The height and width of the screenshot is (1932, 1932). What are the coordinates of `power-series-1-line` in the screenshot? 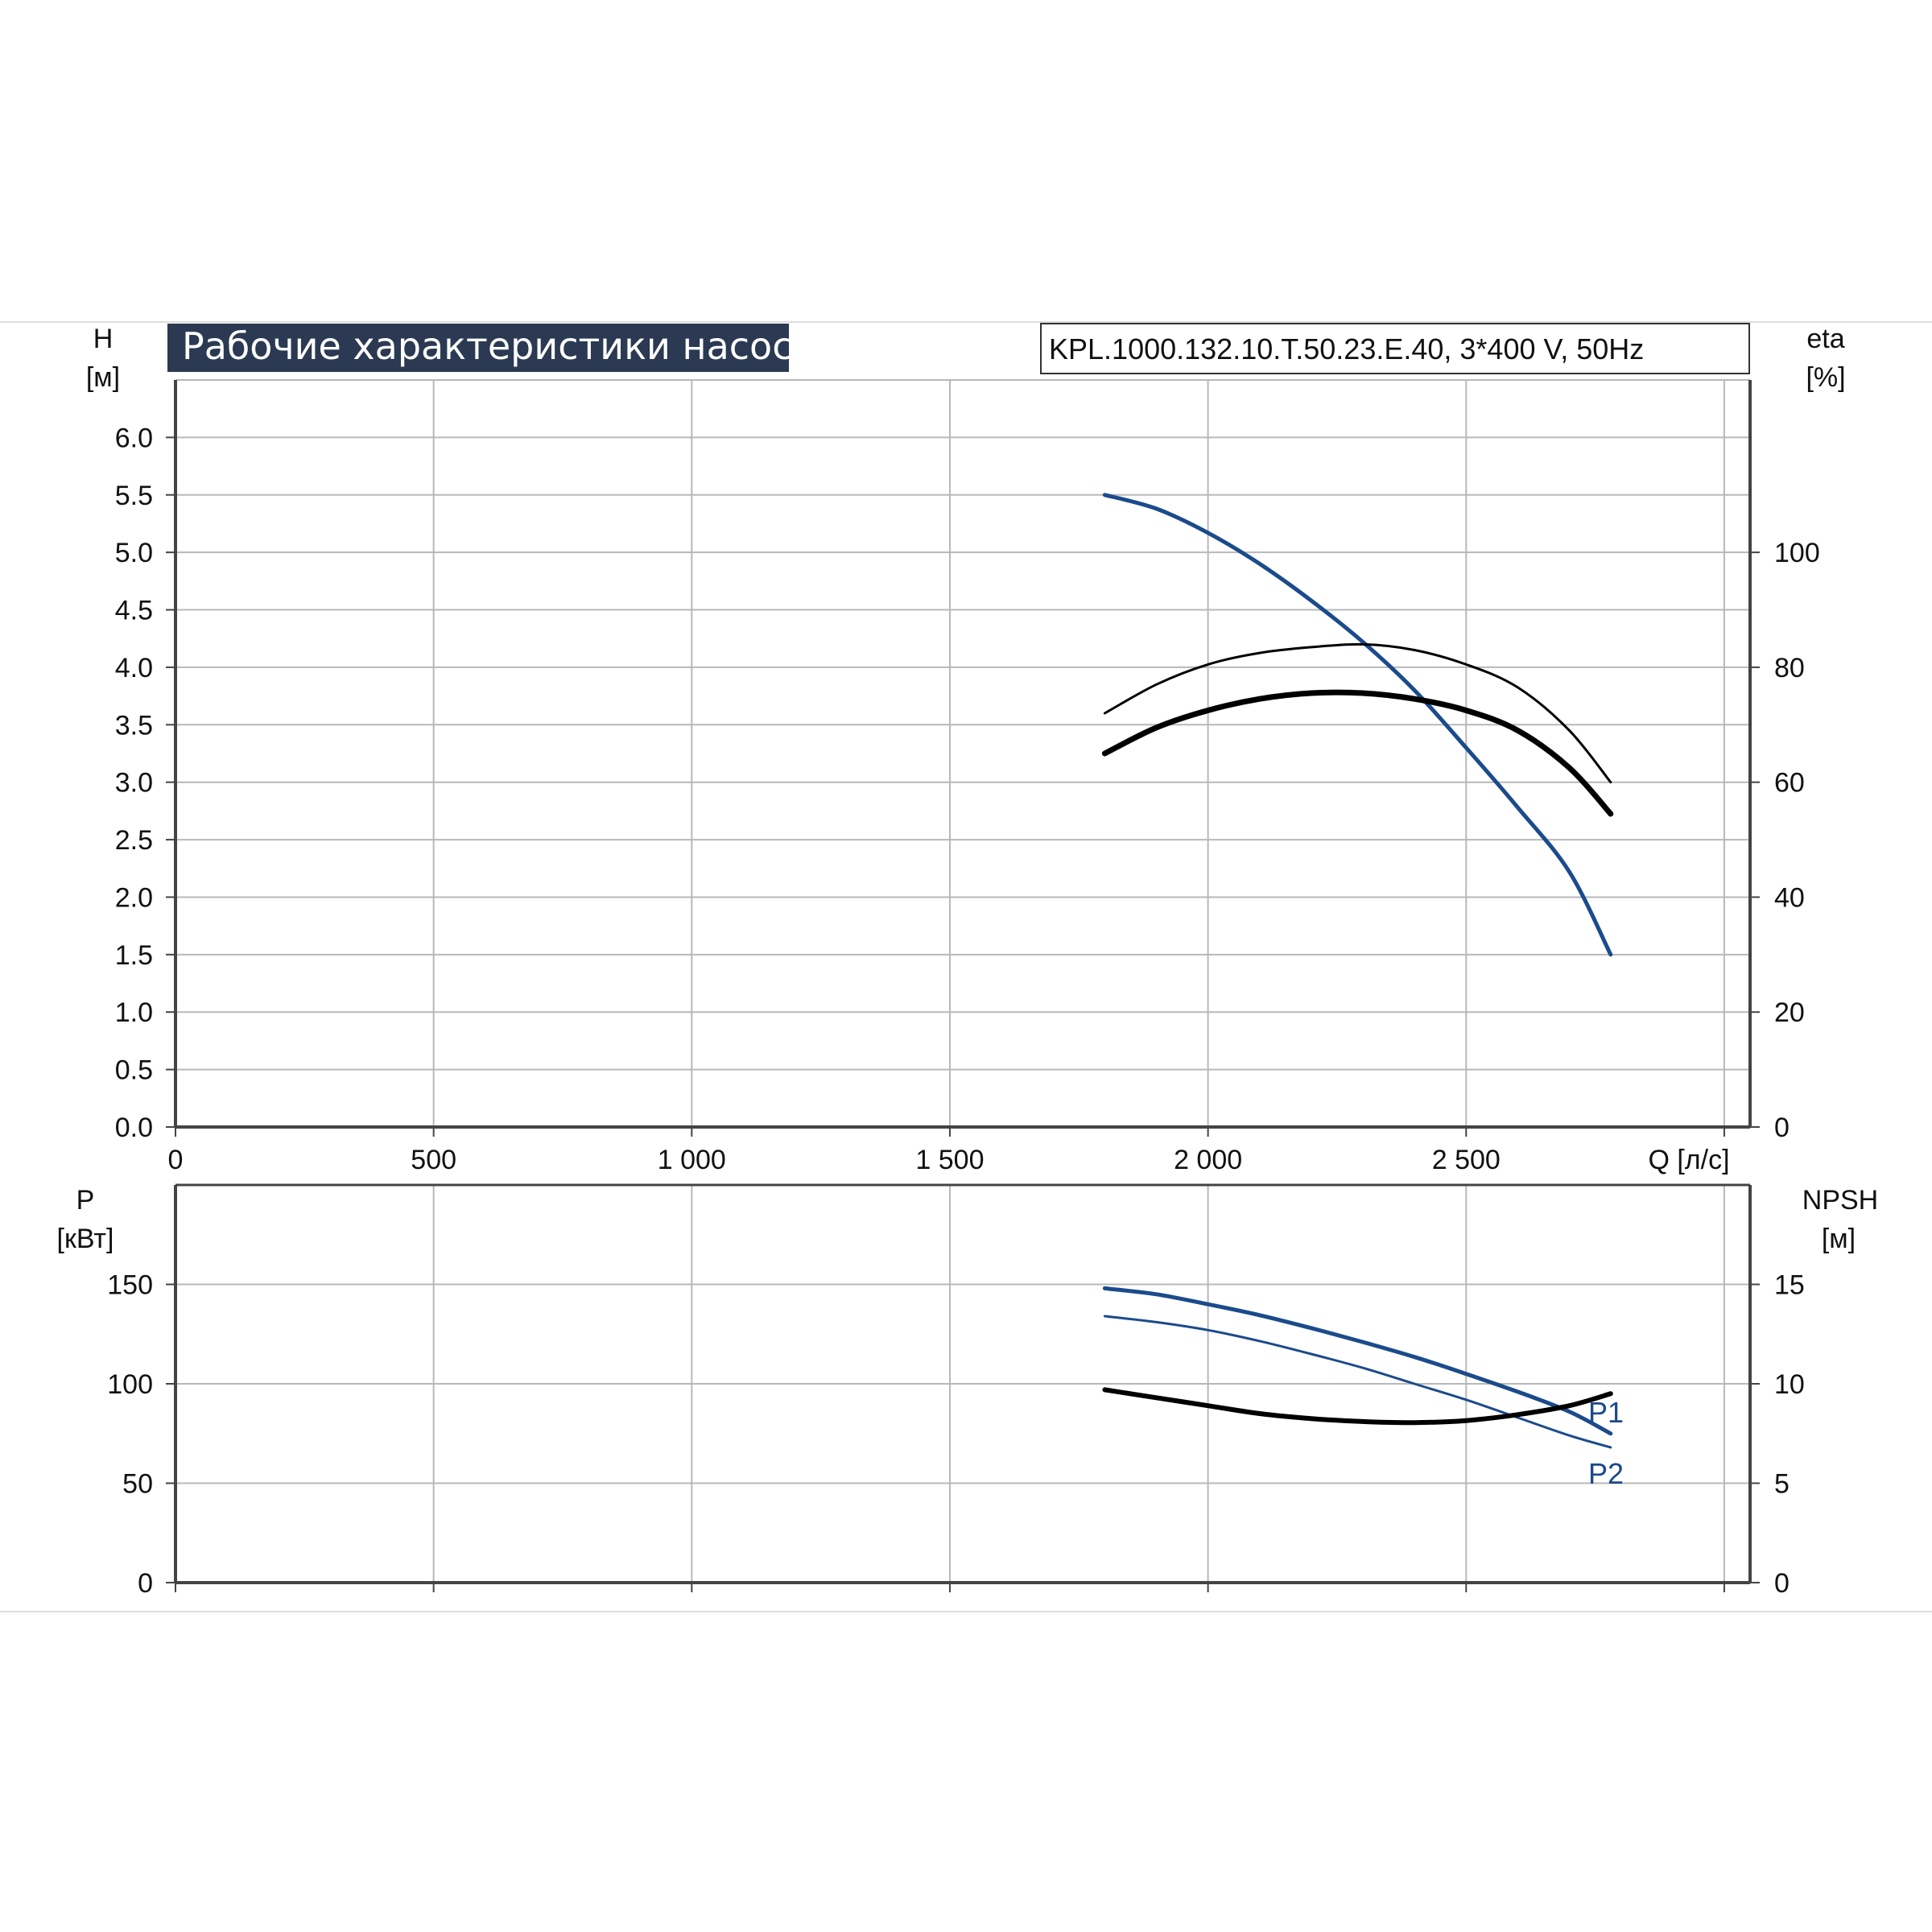 It's located at (1357, 1382).